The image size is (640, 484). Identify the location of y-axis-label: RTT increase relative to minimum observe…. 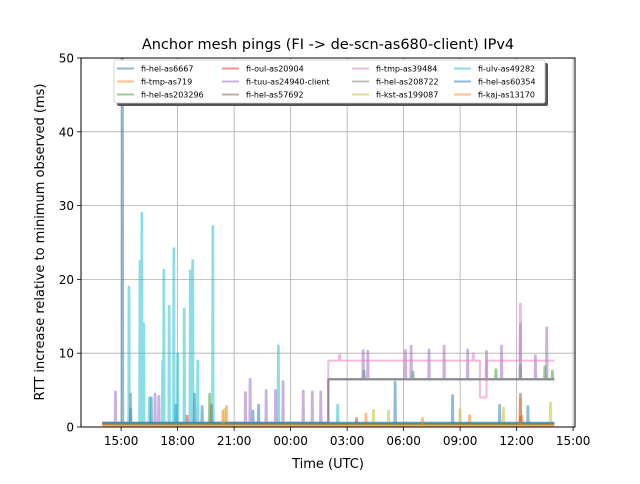
(40, 242).